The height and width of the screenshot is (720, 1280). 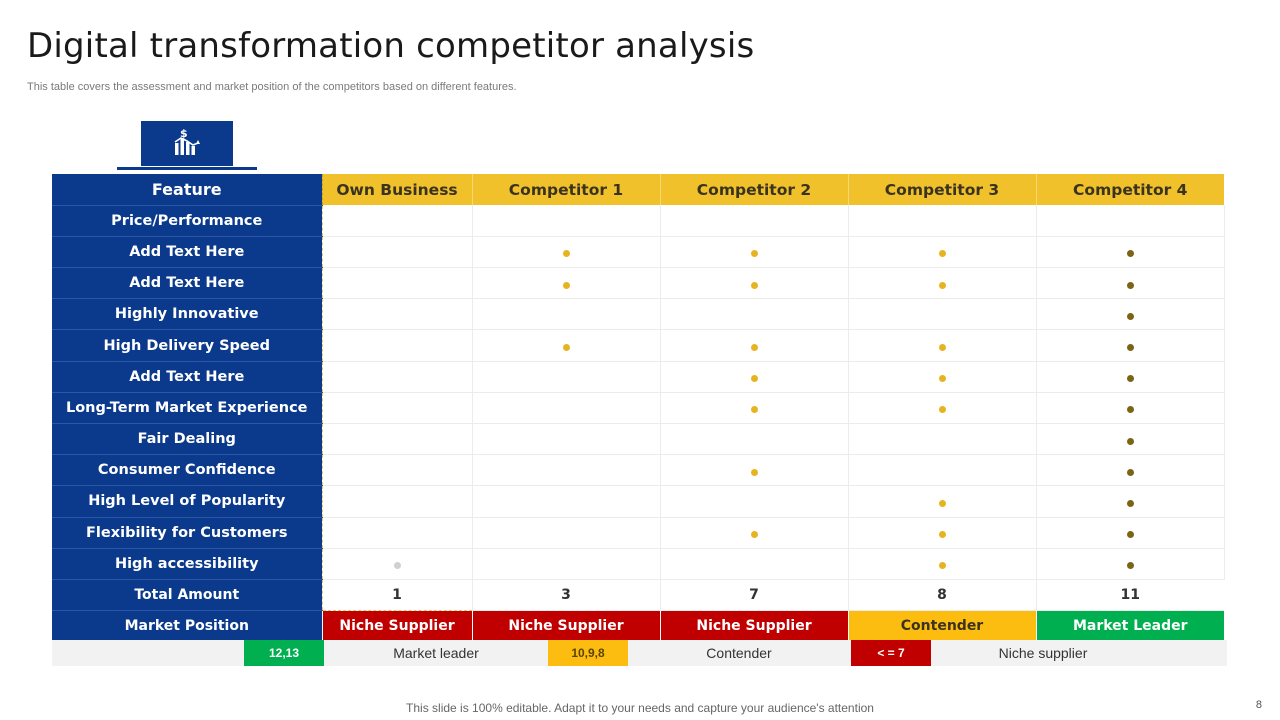 What do you see at coordinates (187, 626) in the screenshot?
I see `market-position-label: Market Position` at bounding box center [187, 626].